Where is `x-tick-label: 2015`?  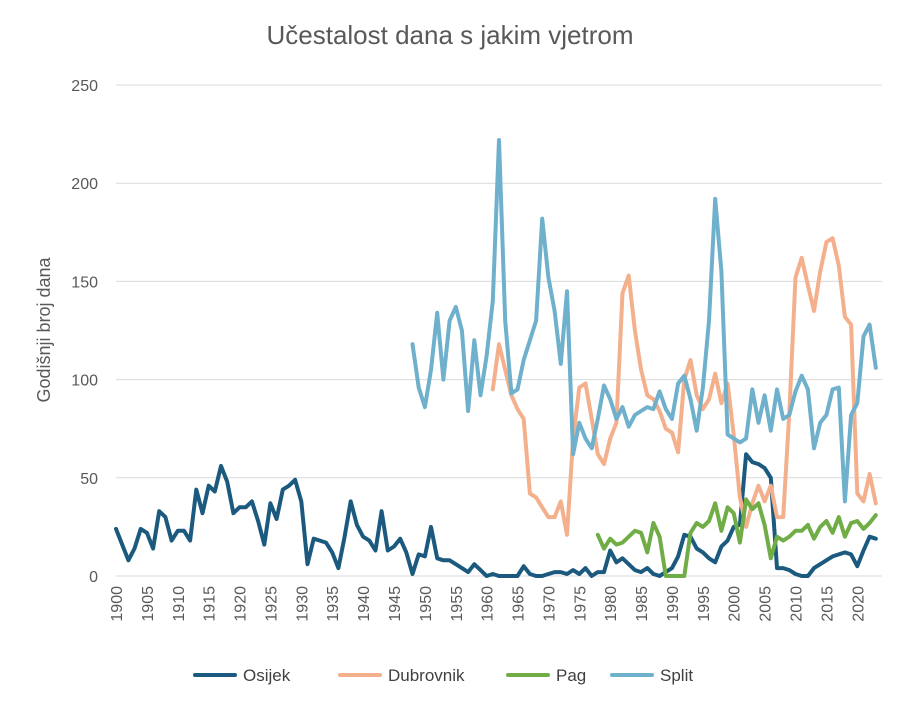
x-tick-label: 2015 is located at coordinates (827, 604).